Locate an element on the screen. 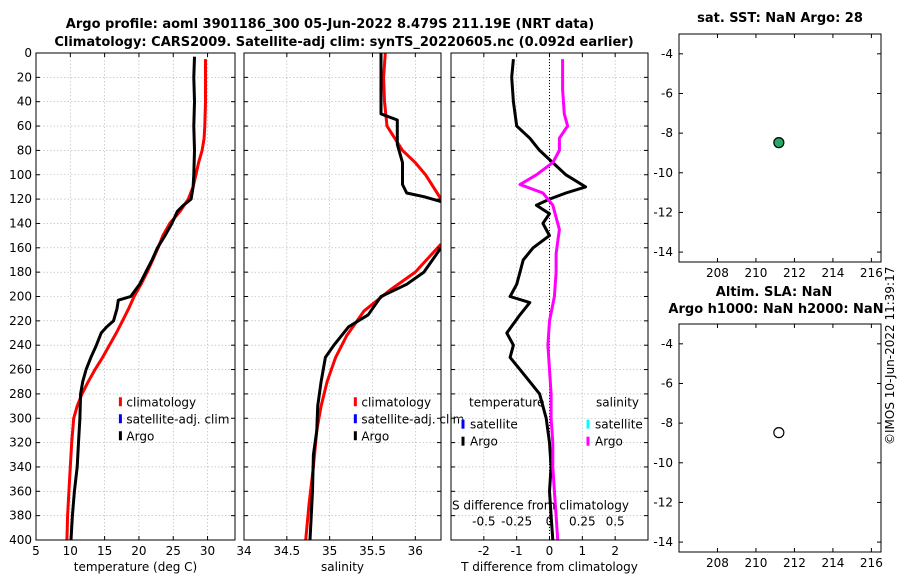  sst_map-ytick-label: -4 is located at coordinates (667, 54).